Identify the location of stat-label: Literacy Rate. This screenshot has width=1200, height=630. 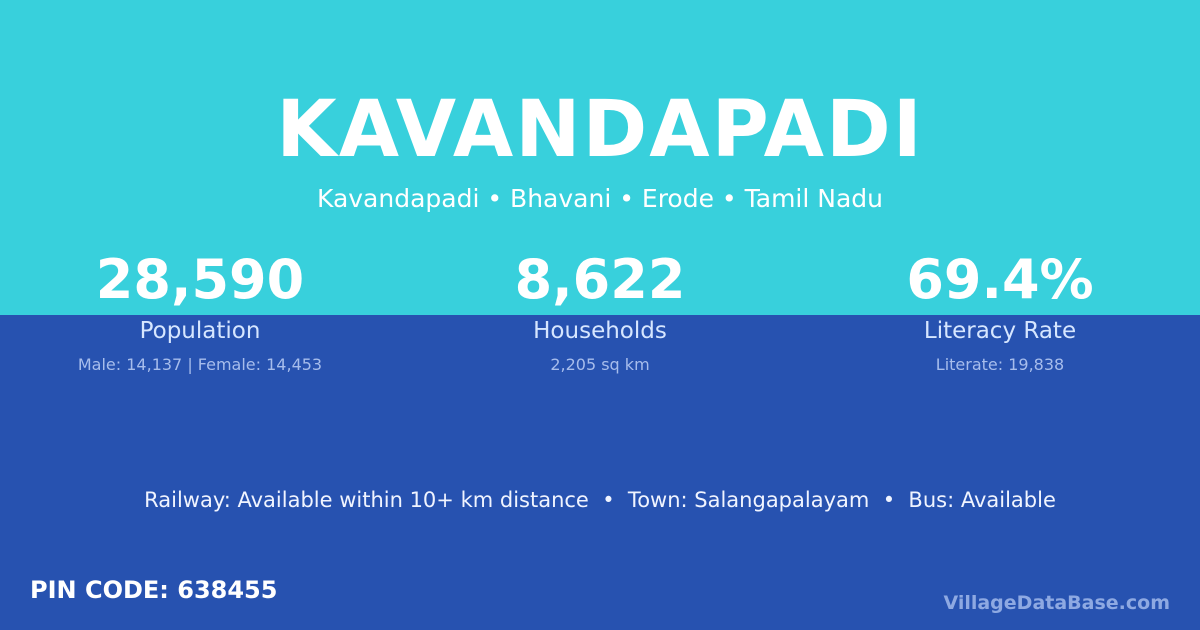
(1000, 331).